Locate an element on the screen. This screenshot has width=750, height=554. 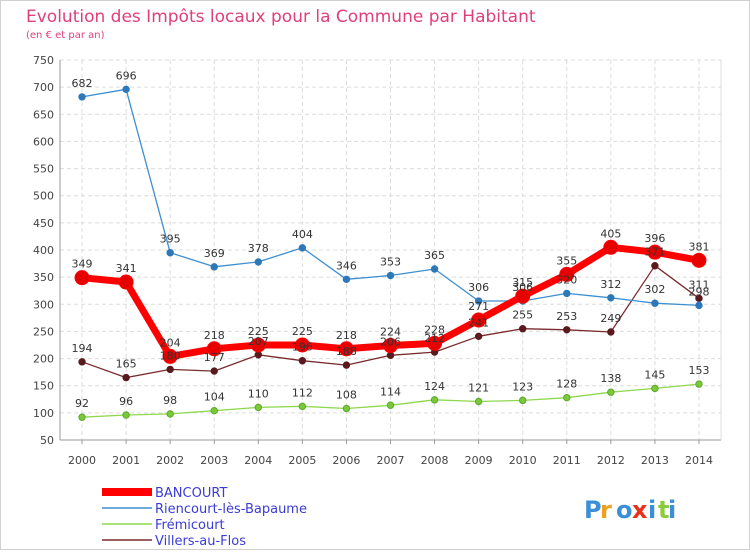
logo-letter: i is located at coordinates (672, 510).